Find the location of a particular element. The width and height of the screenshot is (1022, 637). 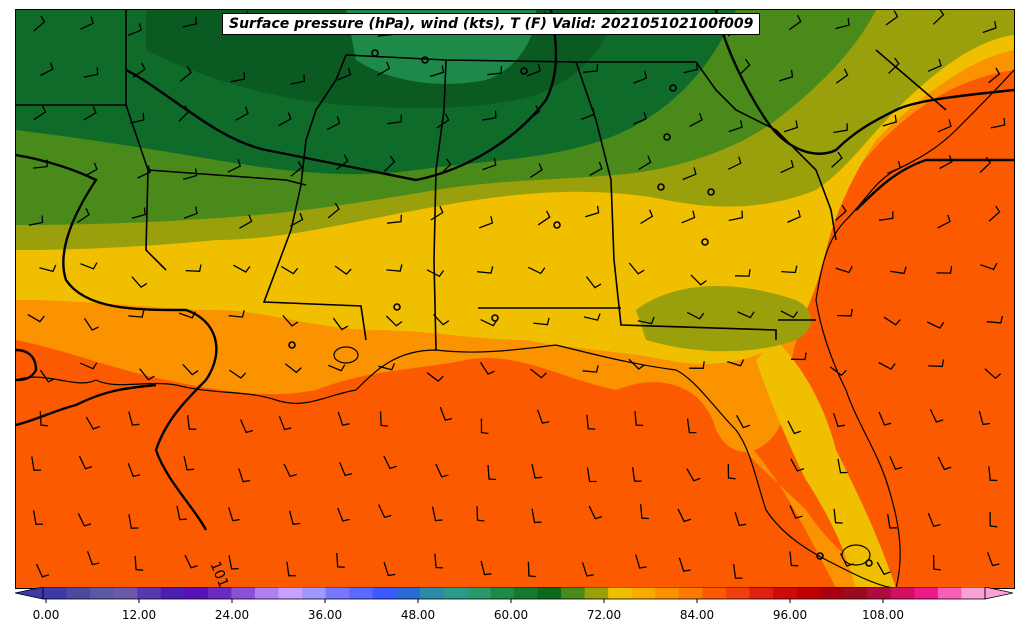

lake-pontchartrain is located at coordinates (346, 355).